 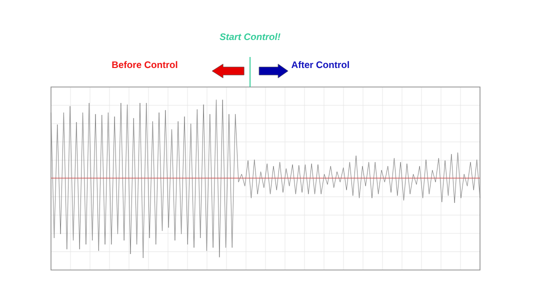 I want to click on text: After Control, so click(x=320, y=64).